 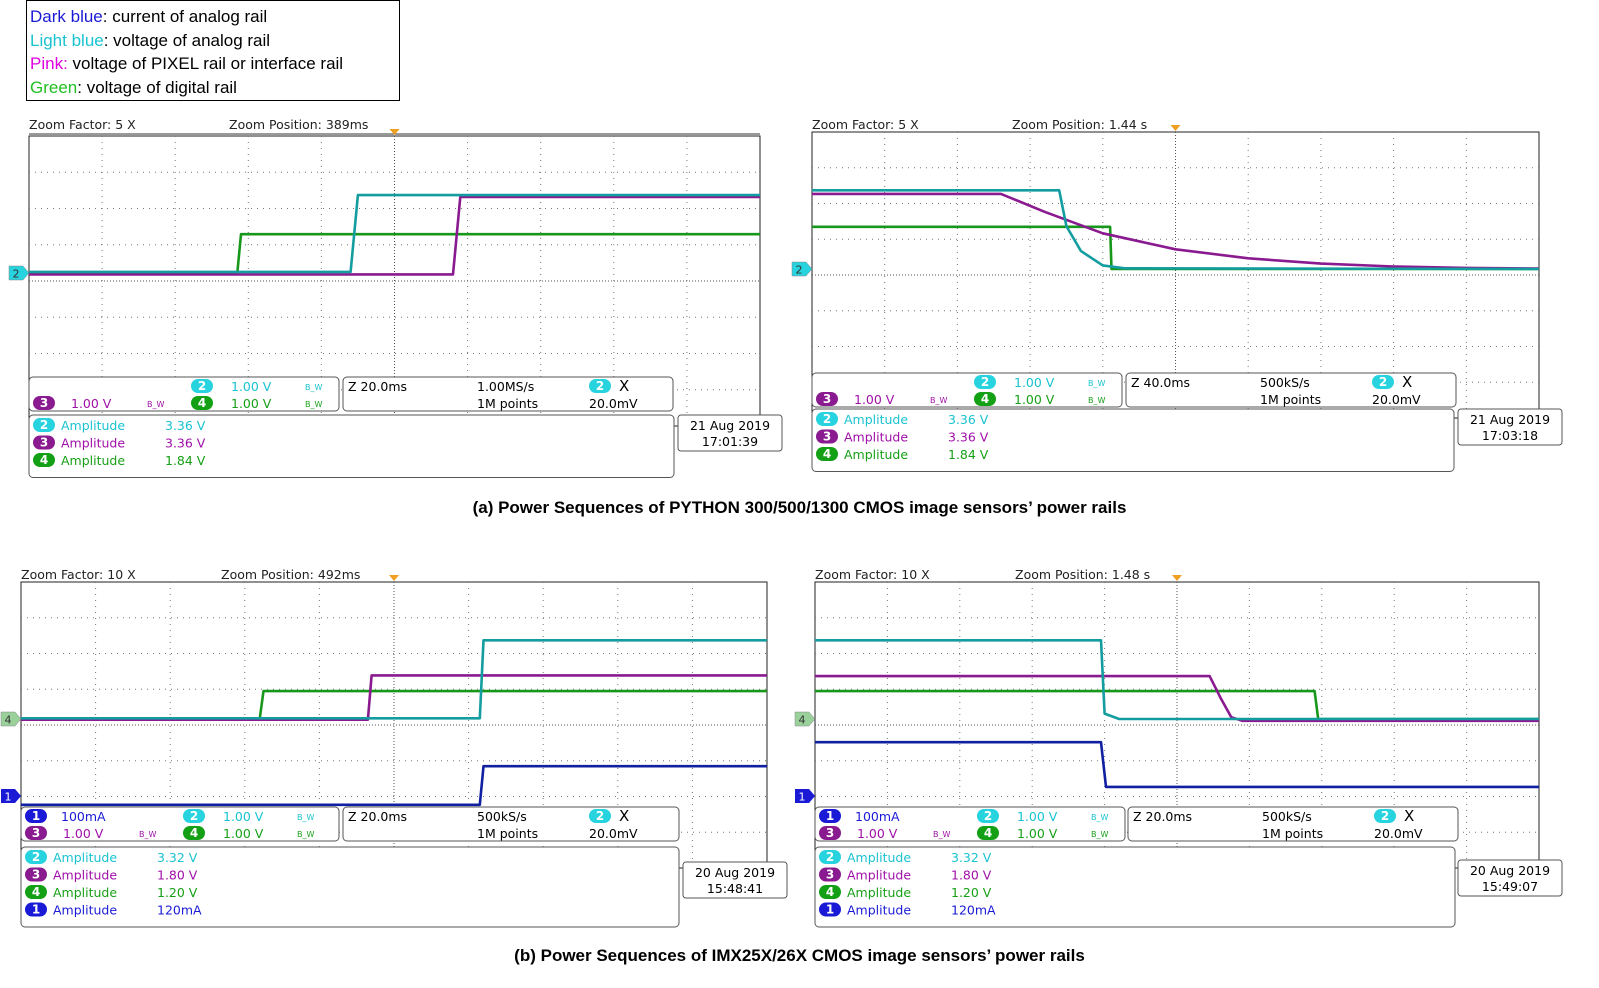 What do you see at coordinates (36, 909) in the screenshot?
I see `measurement-badge: 1` at bounding box center [36, 909].